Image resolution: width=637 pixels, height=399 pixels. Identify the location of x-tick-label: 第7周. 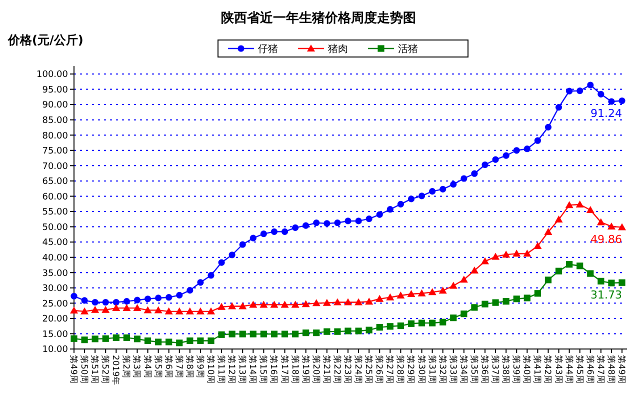
(178, 366).